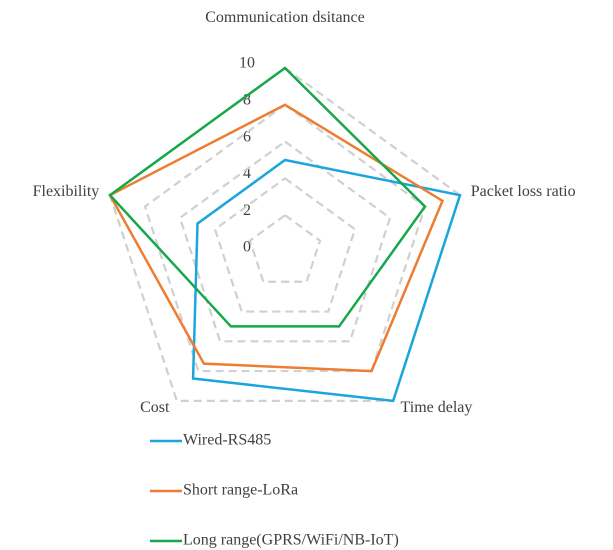 This screenshot has width=613, height=550. What do you see at coordinates (247, 173) in the screenshot?
I see `y-tick-label: 4` at bounding box center [247, 173].